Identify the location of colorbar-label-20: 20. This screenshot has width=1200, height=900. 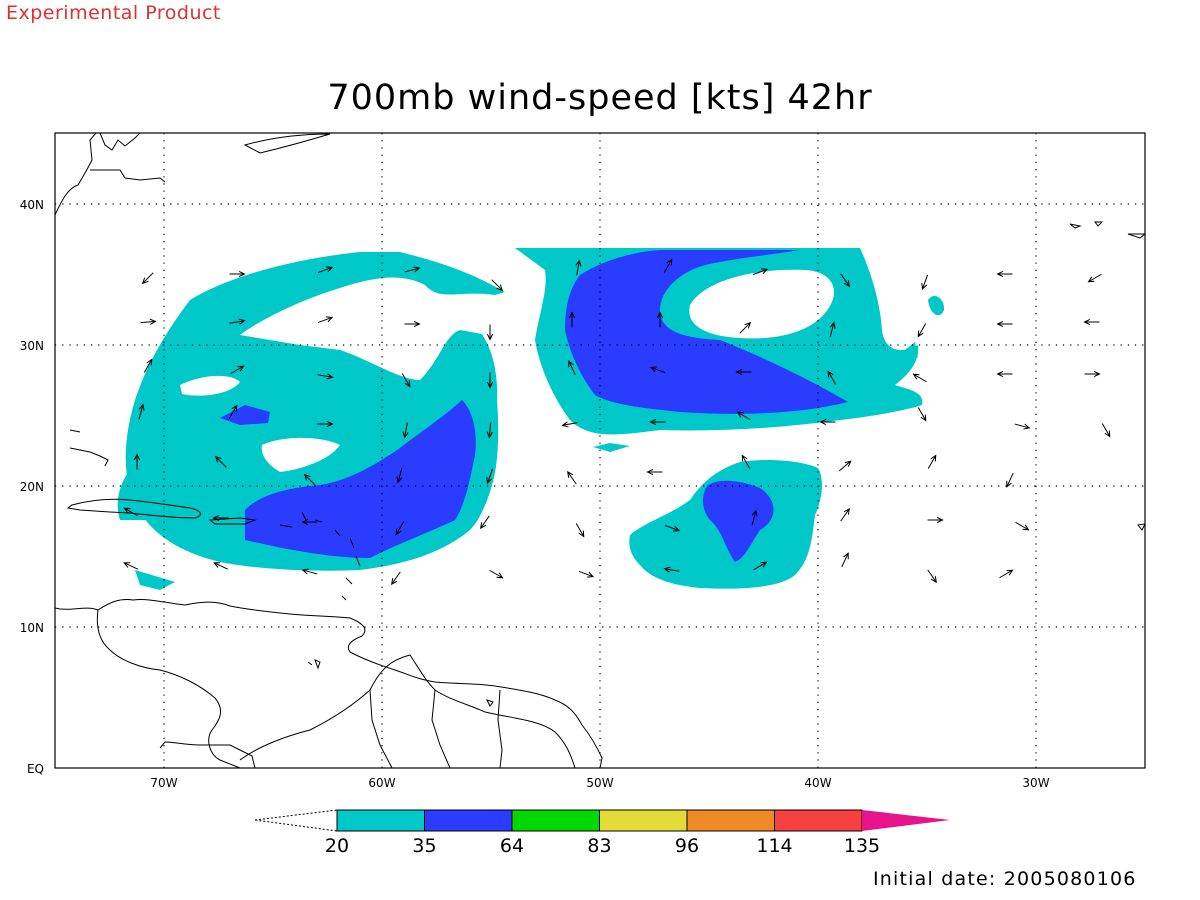
(337, 846).